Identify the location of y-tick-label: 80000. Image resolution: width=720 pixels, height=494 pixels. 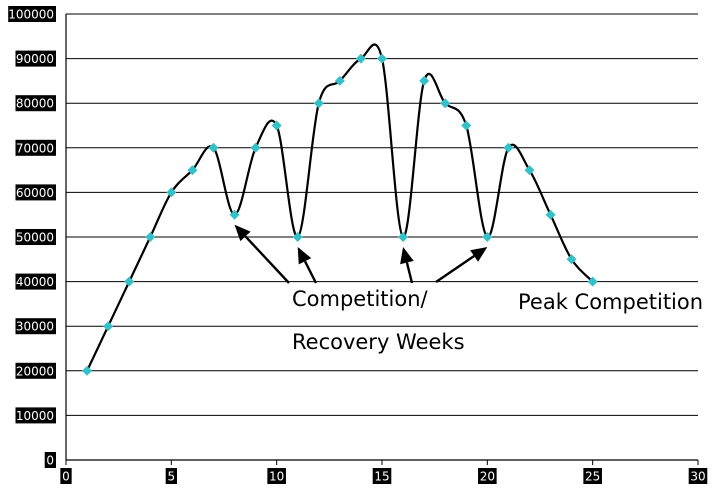
(35, 104).